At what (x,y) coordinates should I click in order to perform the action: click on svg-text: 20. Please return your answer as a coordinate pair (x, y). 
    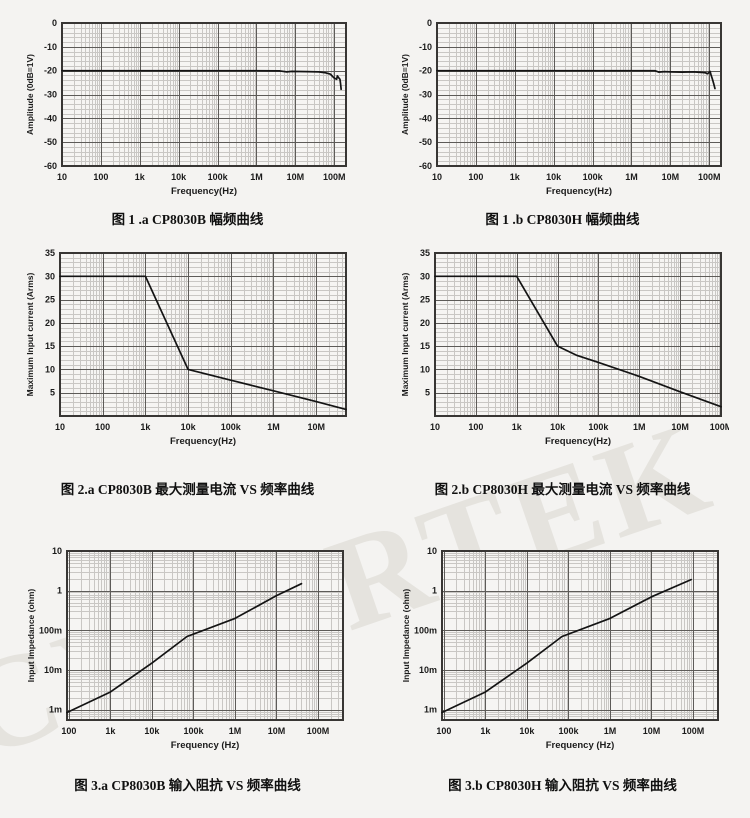
    Looking at the image, I should click on (424, 323).